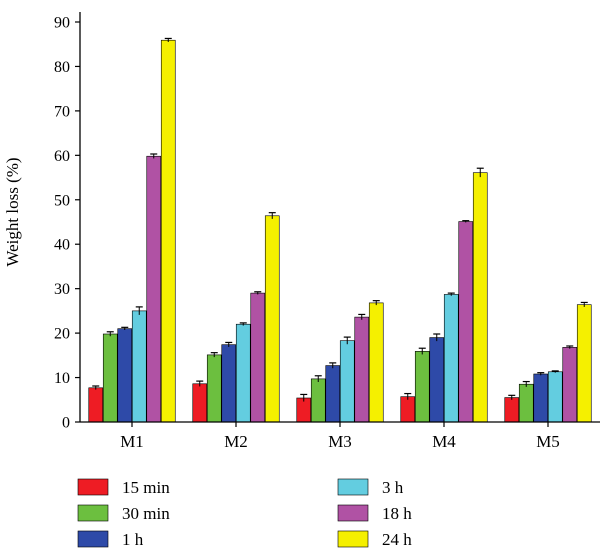 The width and height of the screenshot is (600, 557). Describe the element at coordinates (93, 539) in the screenshot. I see `legend-swatch-1-h` at that location.